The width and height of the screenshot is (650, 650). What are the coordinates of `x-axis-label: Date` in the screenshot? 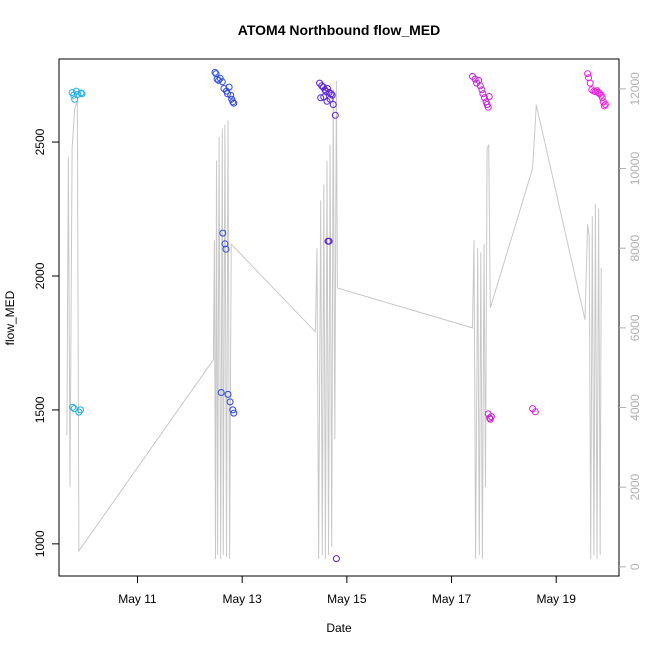 It's located at (339, 628).